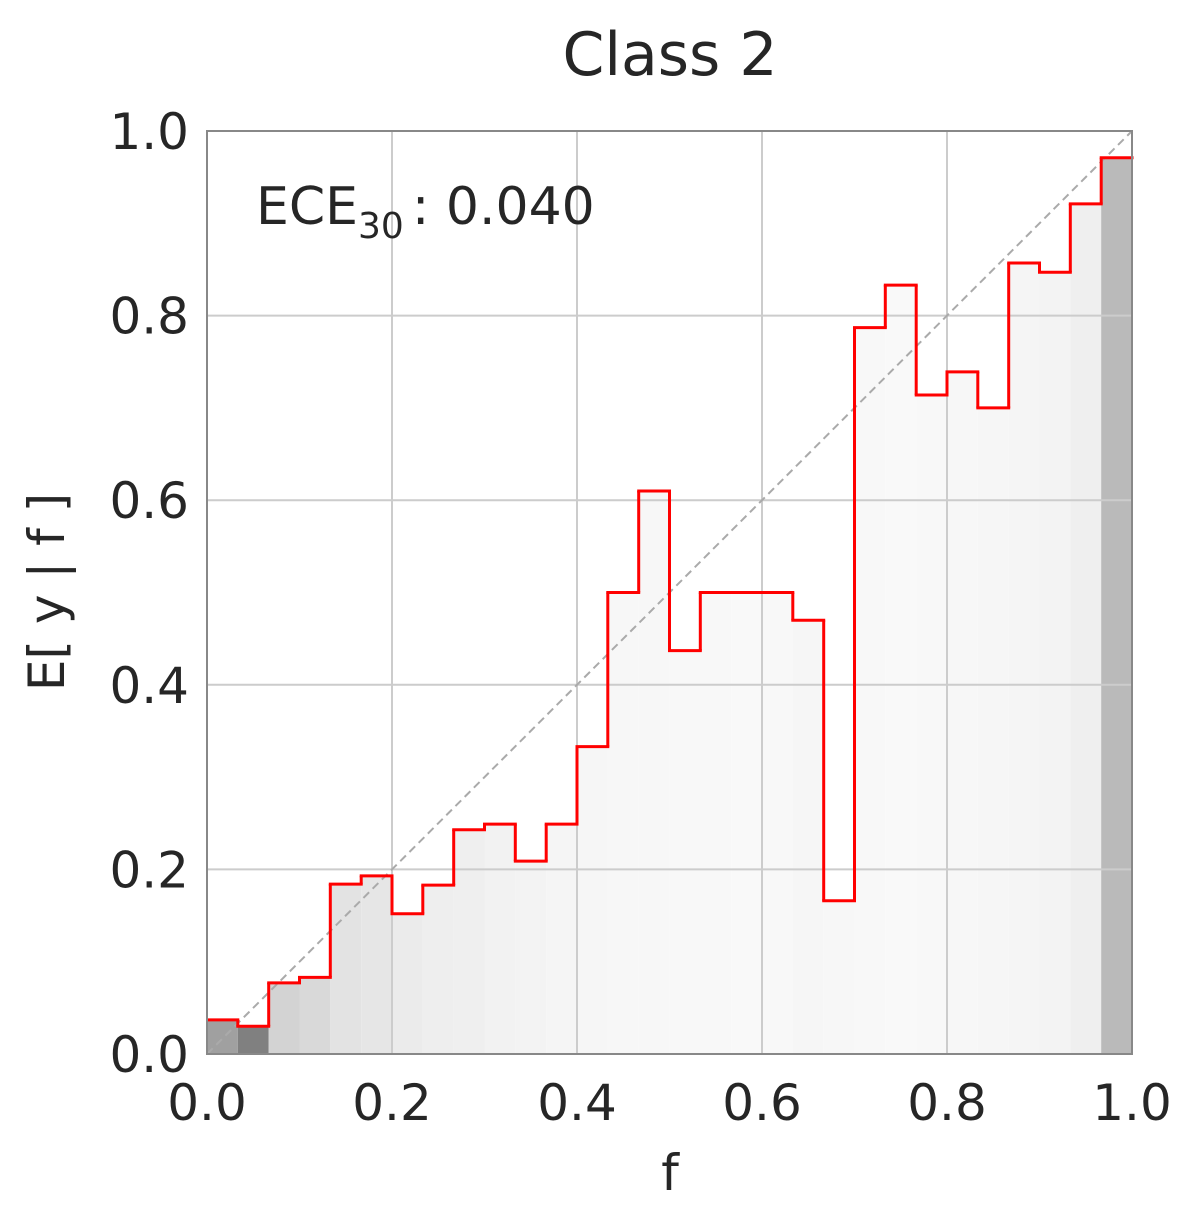 The height and width of the screenshot is (1228, 1200). Describe the element at coordinates (669, 55) in the screenshot. I see `chart-title: Class 2` at that location.